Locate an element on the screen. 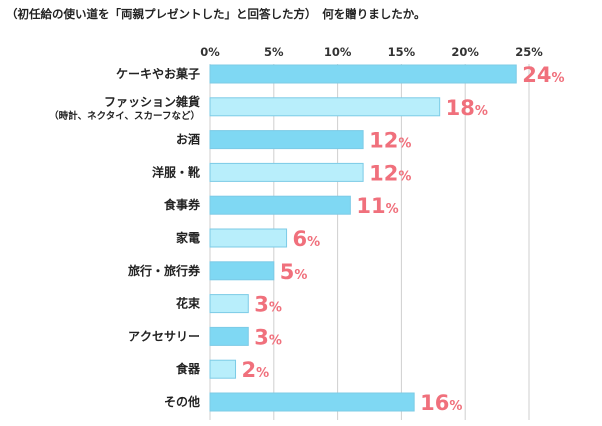 This screenshot has width=602, height=426. data-label: 6% is located at coordinates (307, 239).